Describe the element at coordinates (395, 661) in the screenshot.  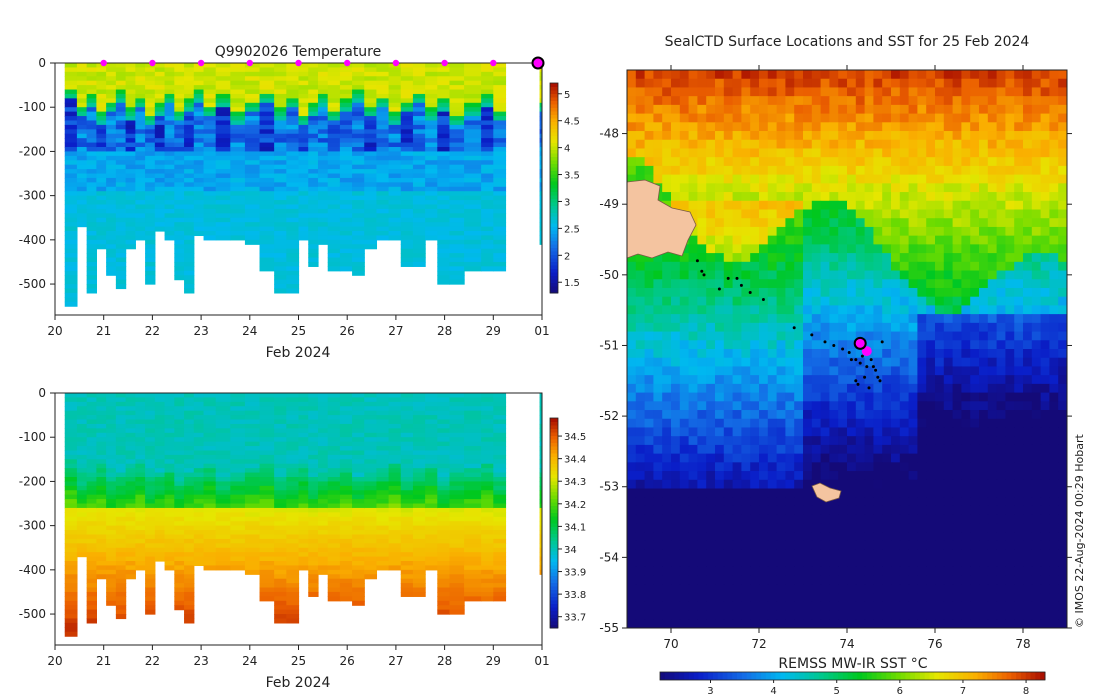
I see `x-tick-label: 27` at that location.